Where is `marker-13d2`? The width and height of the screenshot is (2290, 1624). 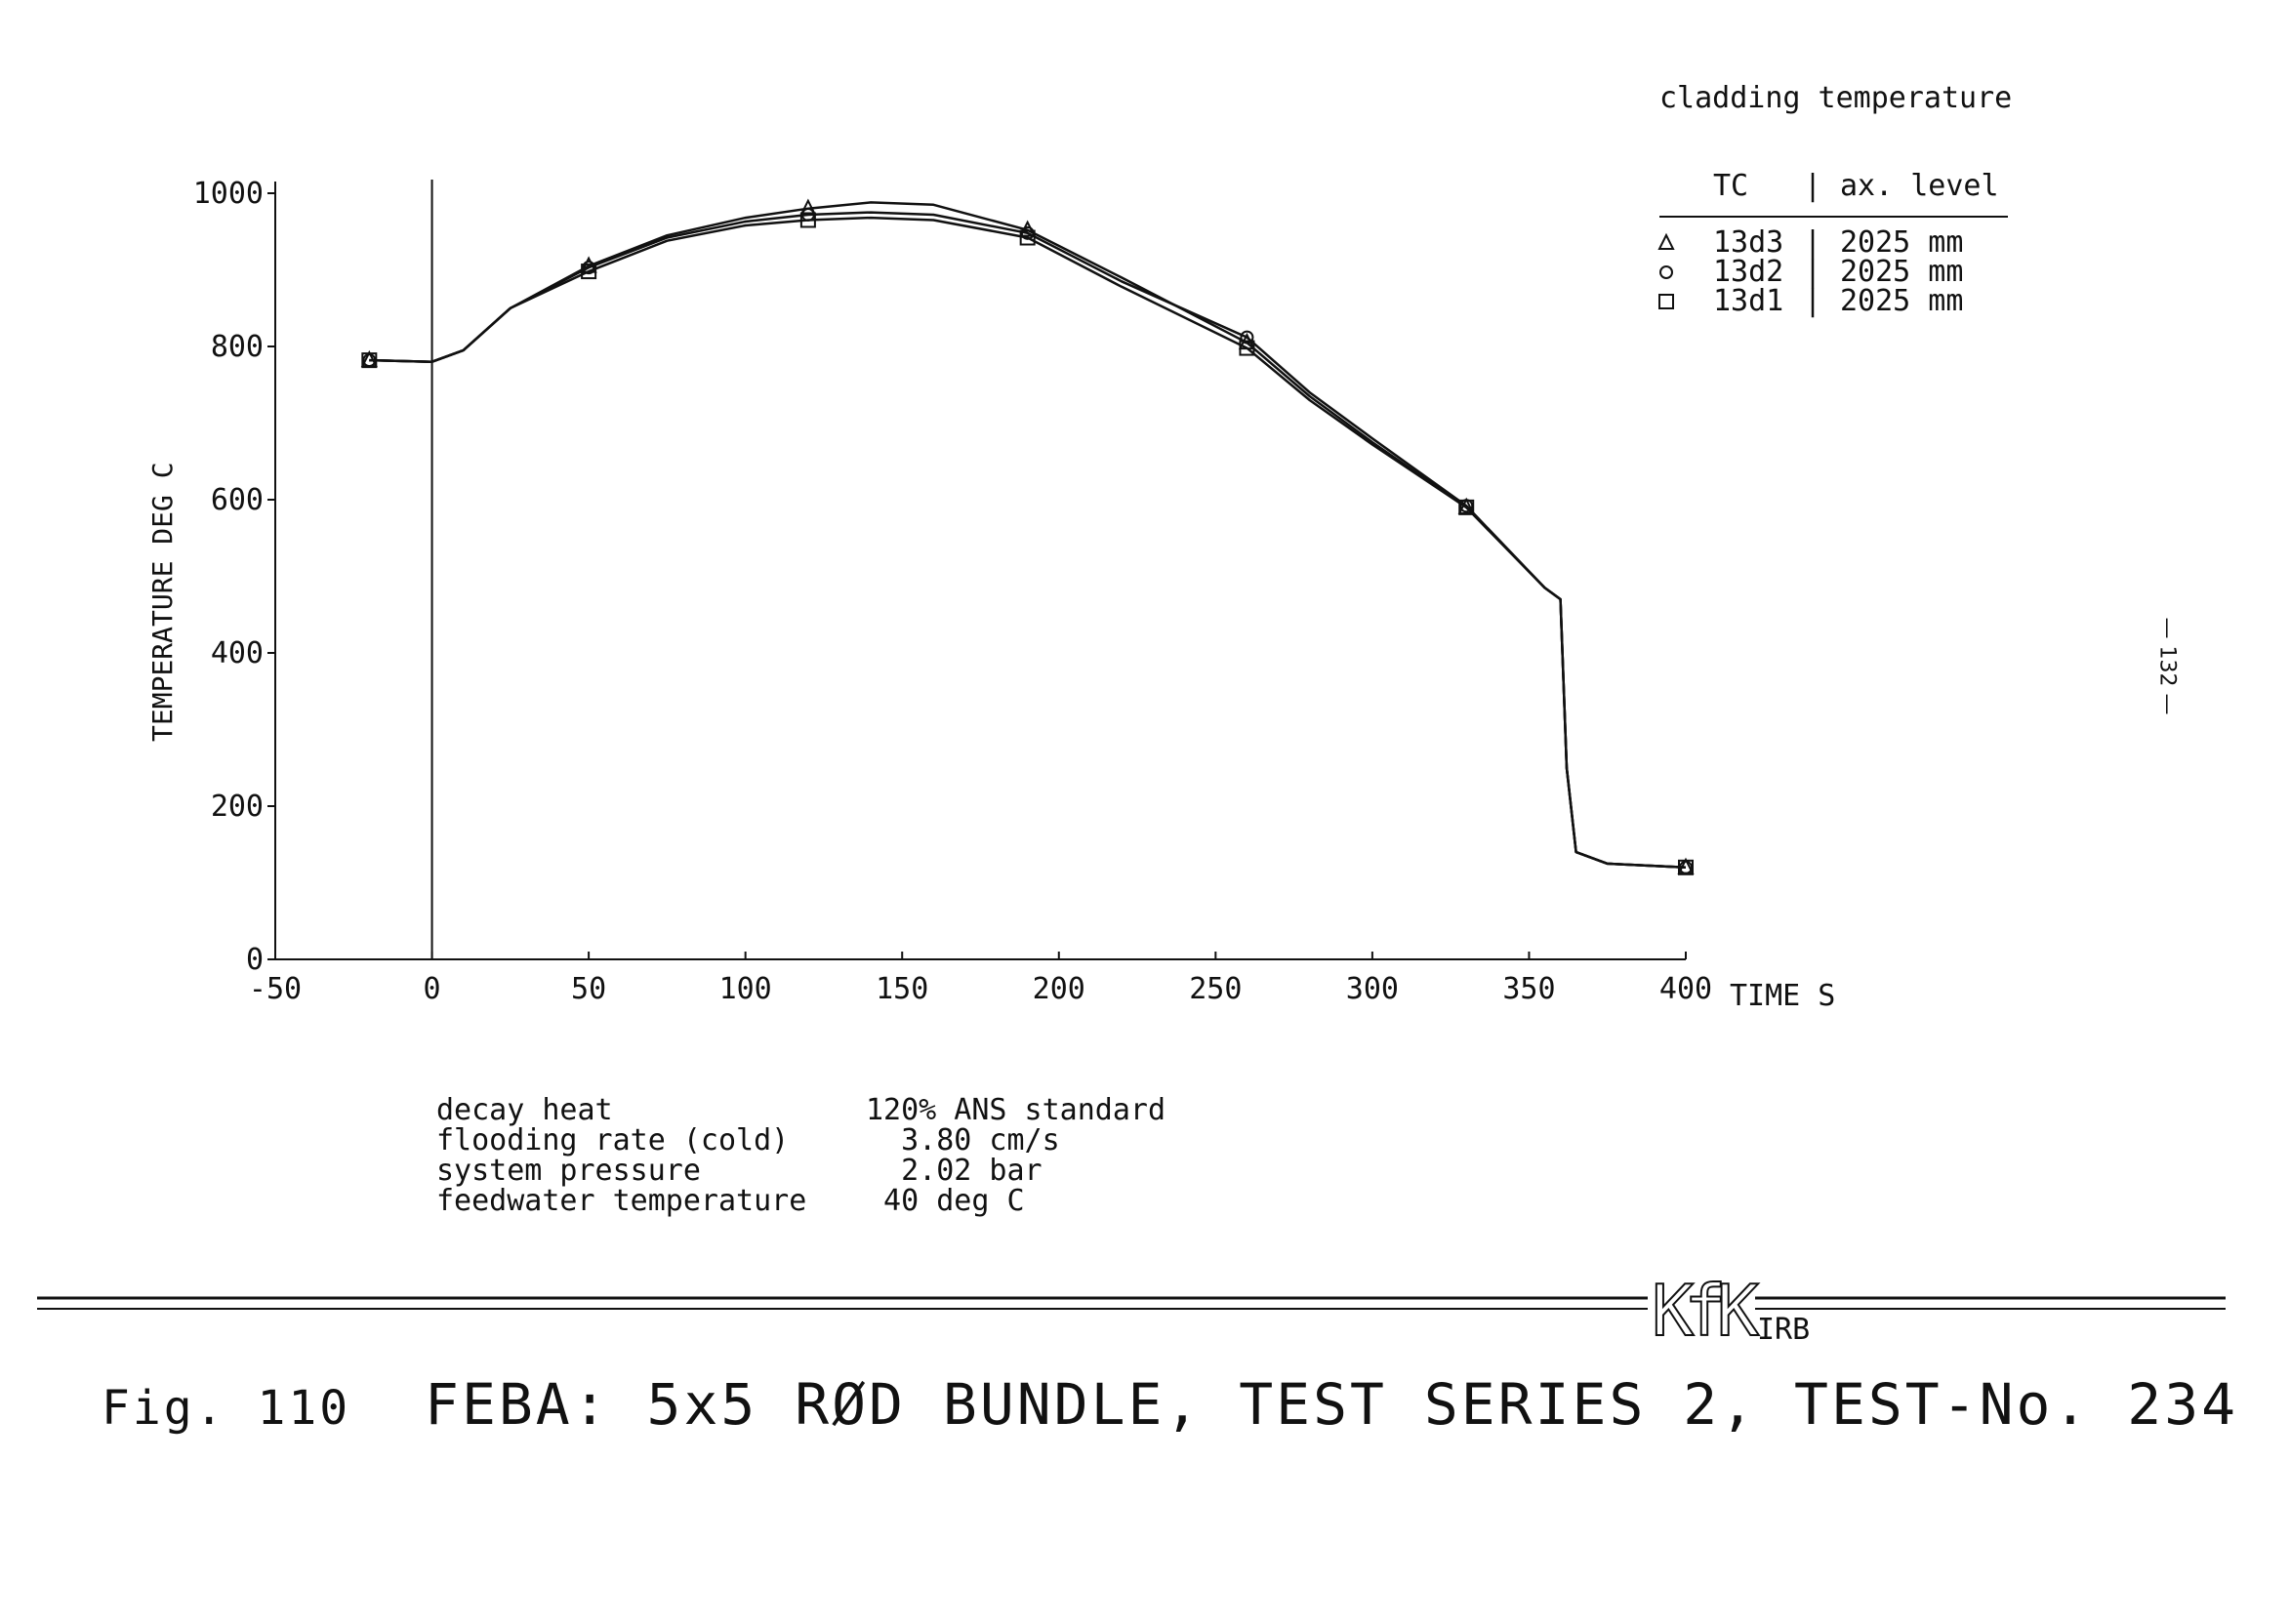
marker-13d2 is located at coordinates (1247, 338).